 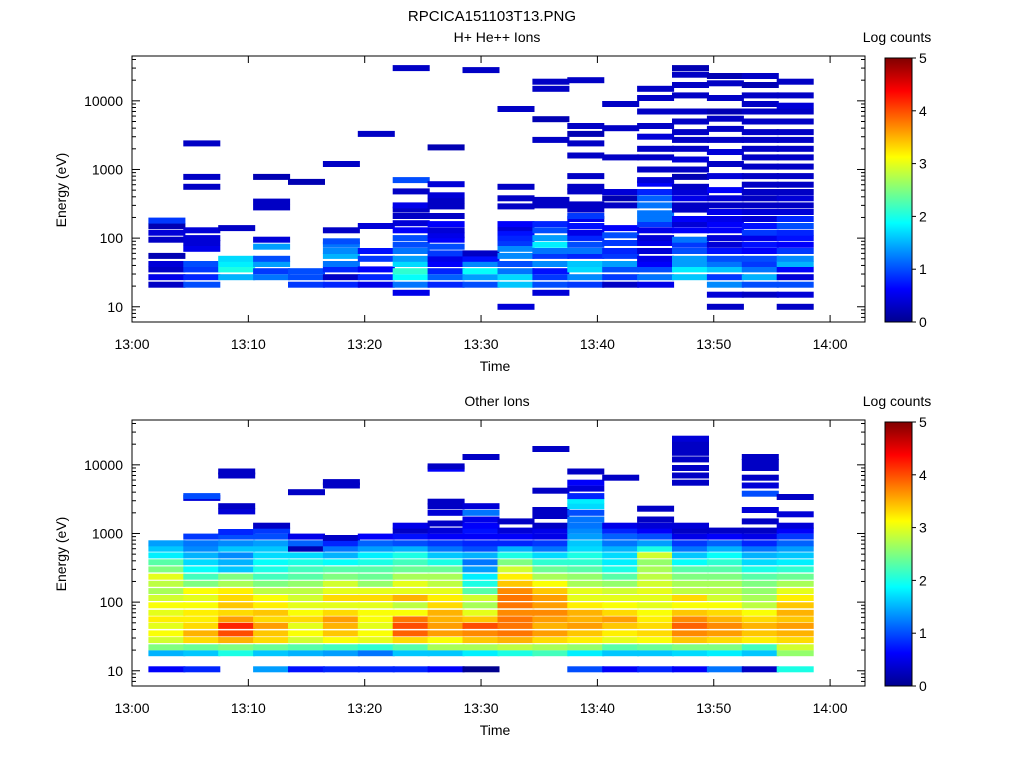 What do you see at coordinates (61, 190) in the screenshot?
I see `y-axis-label: Energy (eV)` at bounding box center [61, 190].